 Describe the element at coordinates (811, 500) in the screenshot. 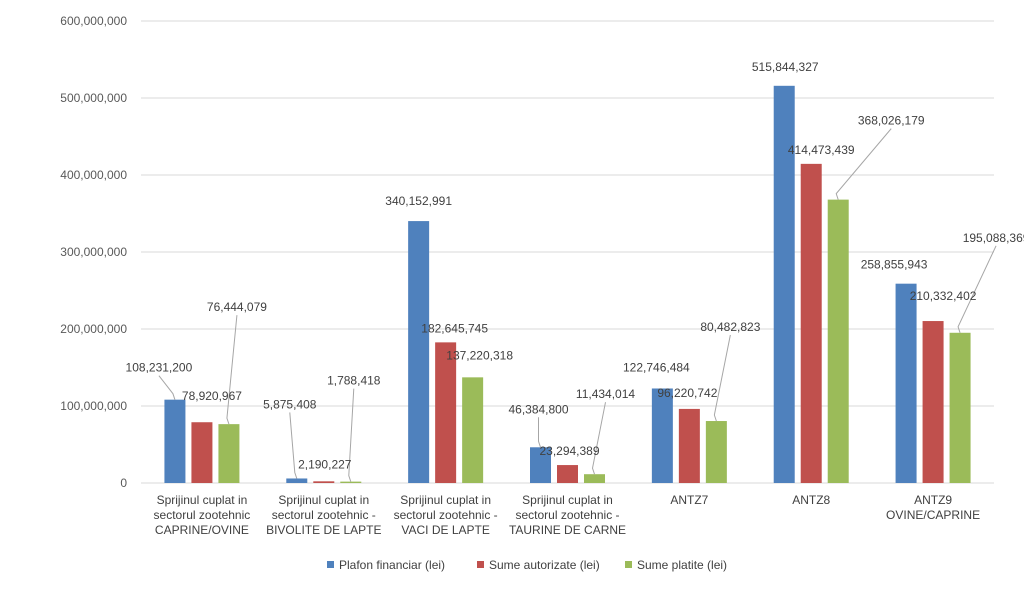

I see `x-category-label: ANTZ8` at that location.